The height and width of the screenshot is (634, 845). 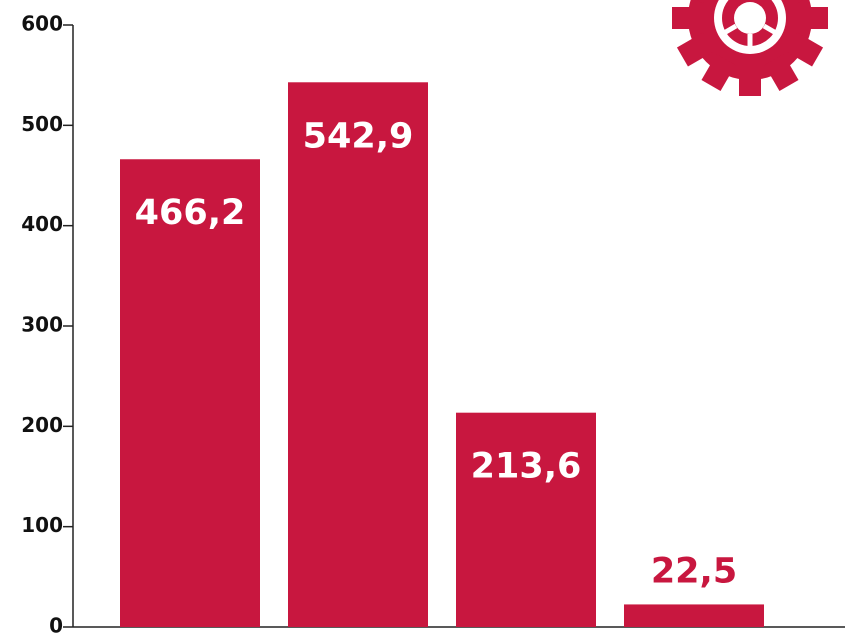 What do you see at coordinates (42, 525) in the screenshot?
I see `y-tick-label: 100` at bounding box center [42, 525].